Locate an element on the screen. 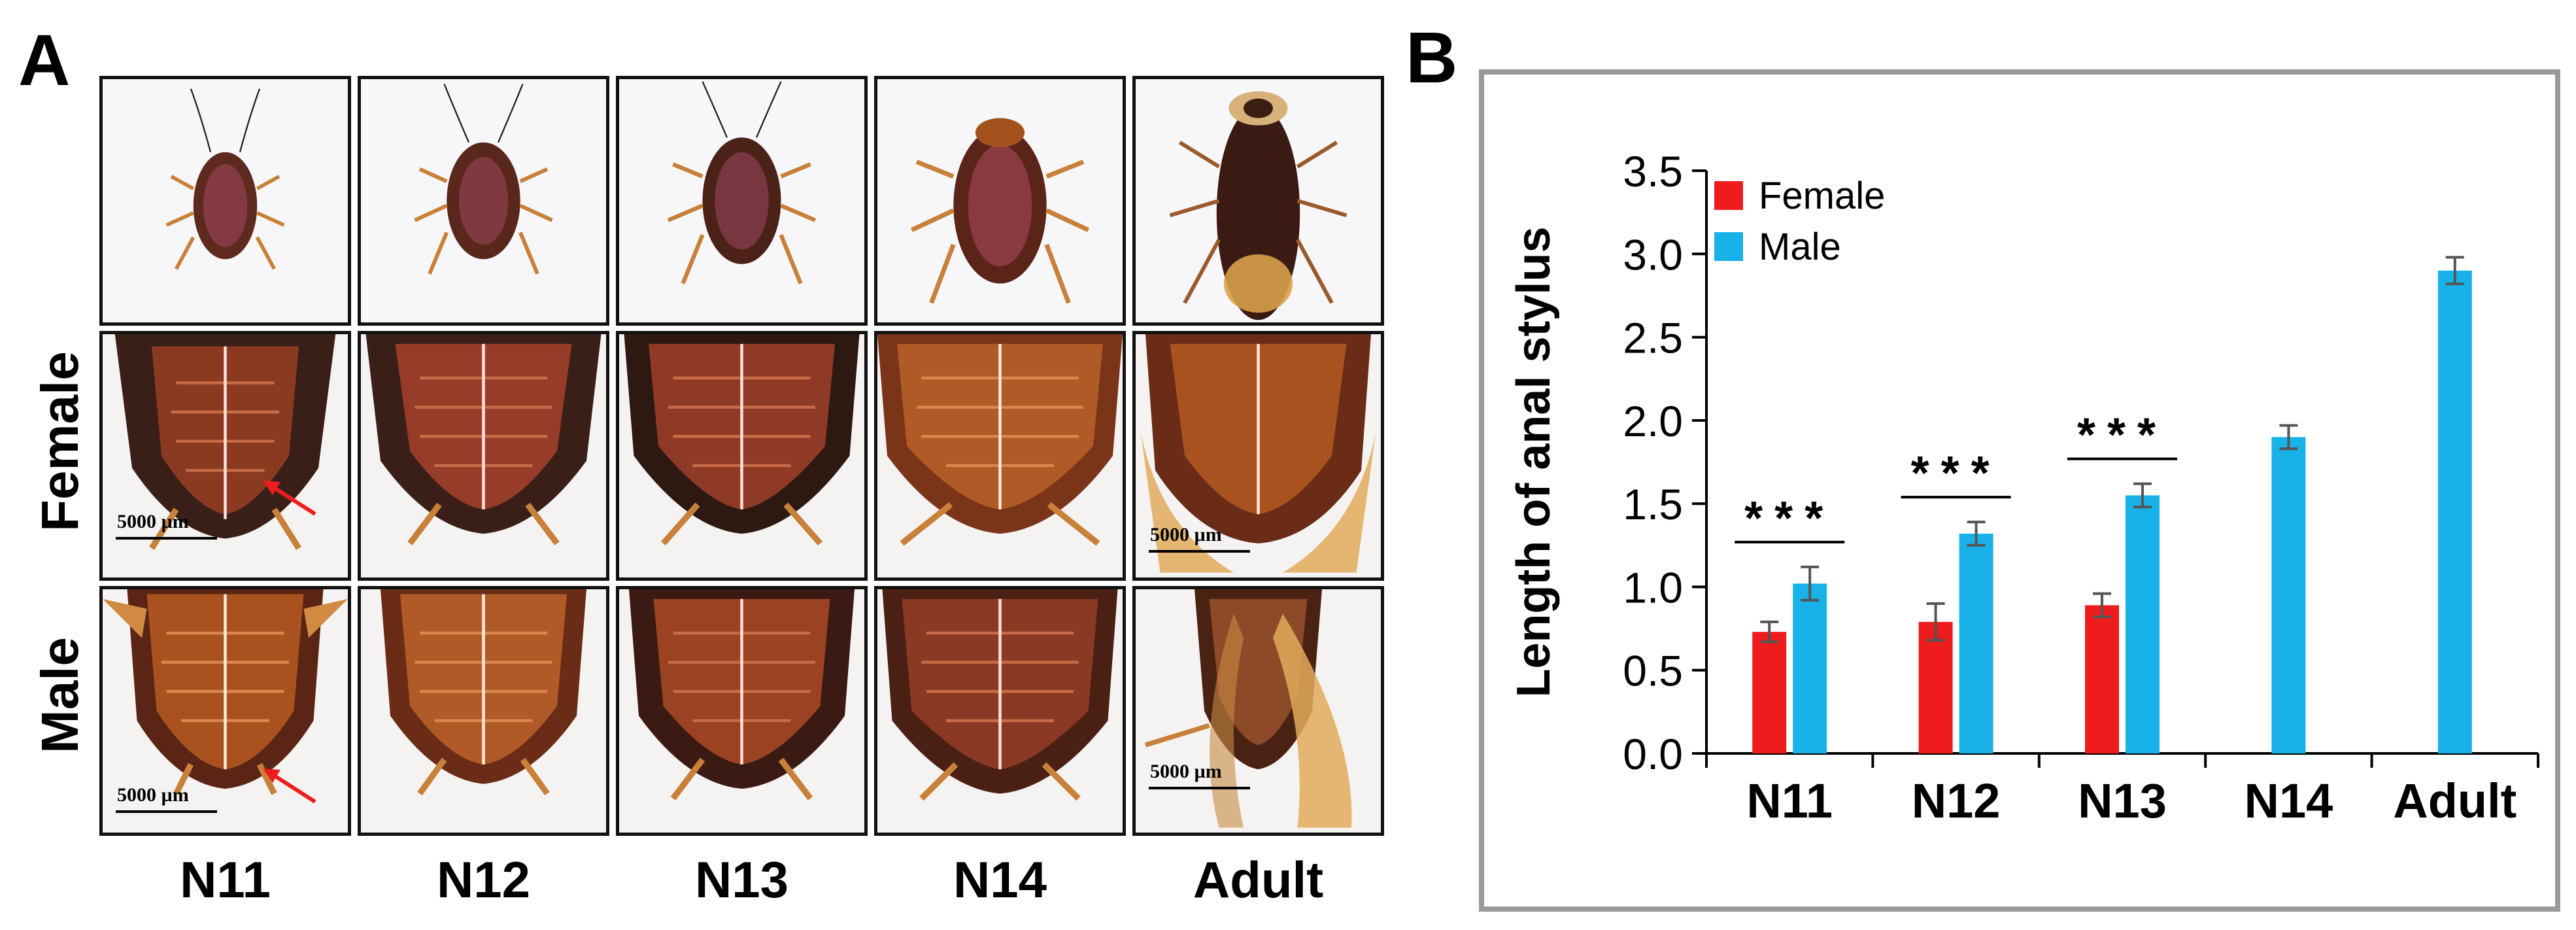  bar-male-n14 is located at coordinates (2288, 595).